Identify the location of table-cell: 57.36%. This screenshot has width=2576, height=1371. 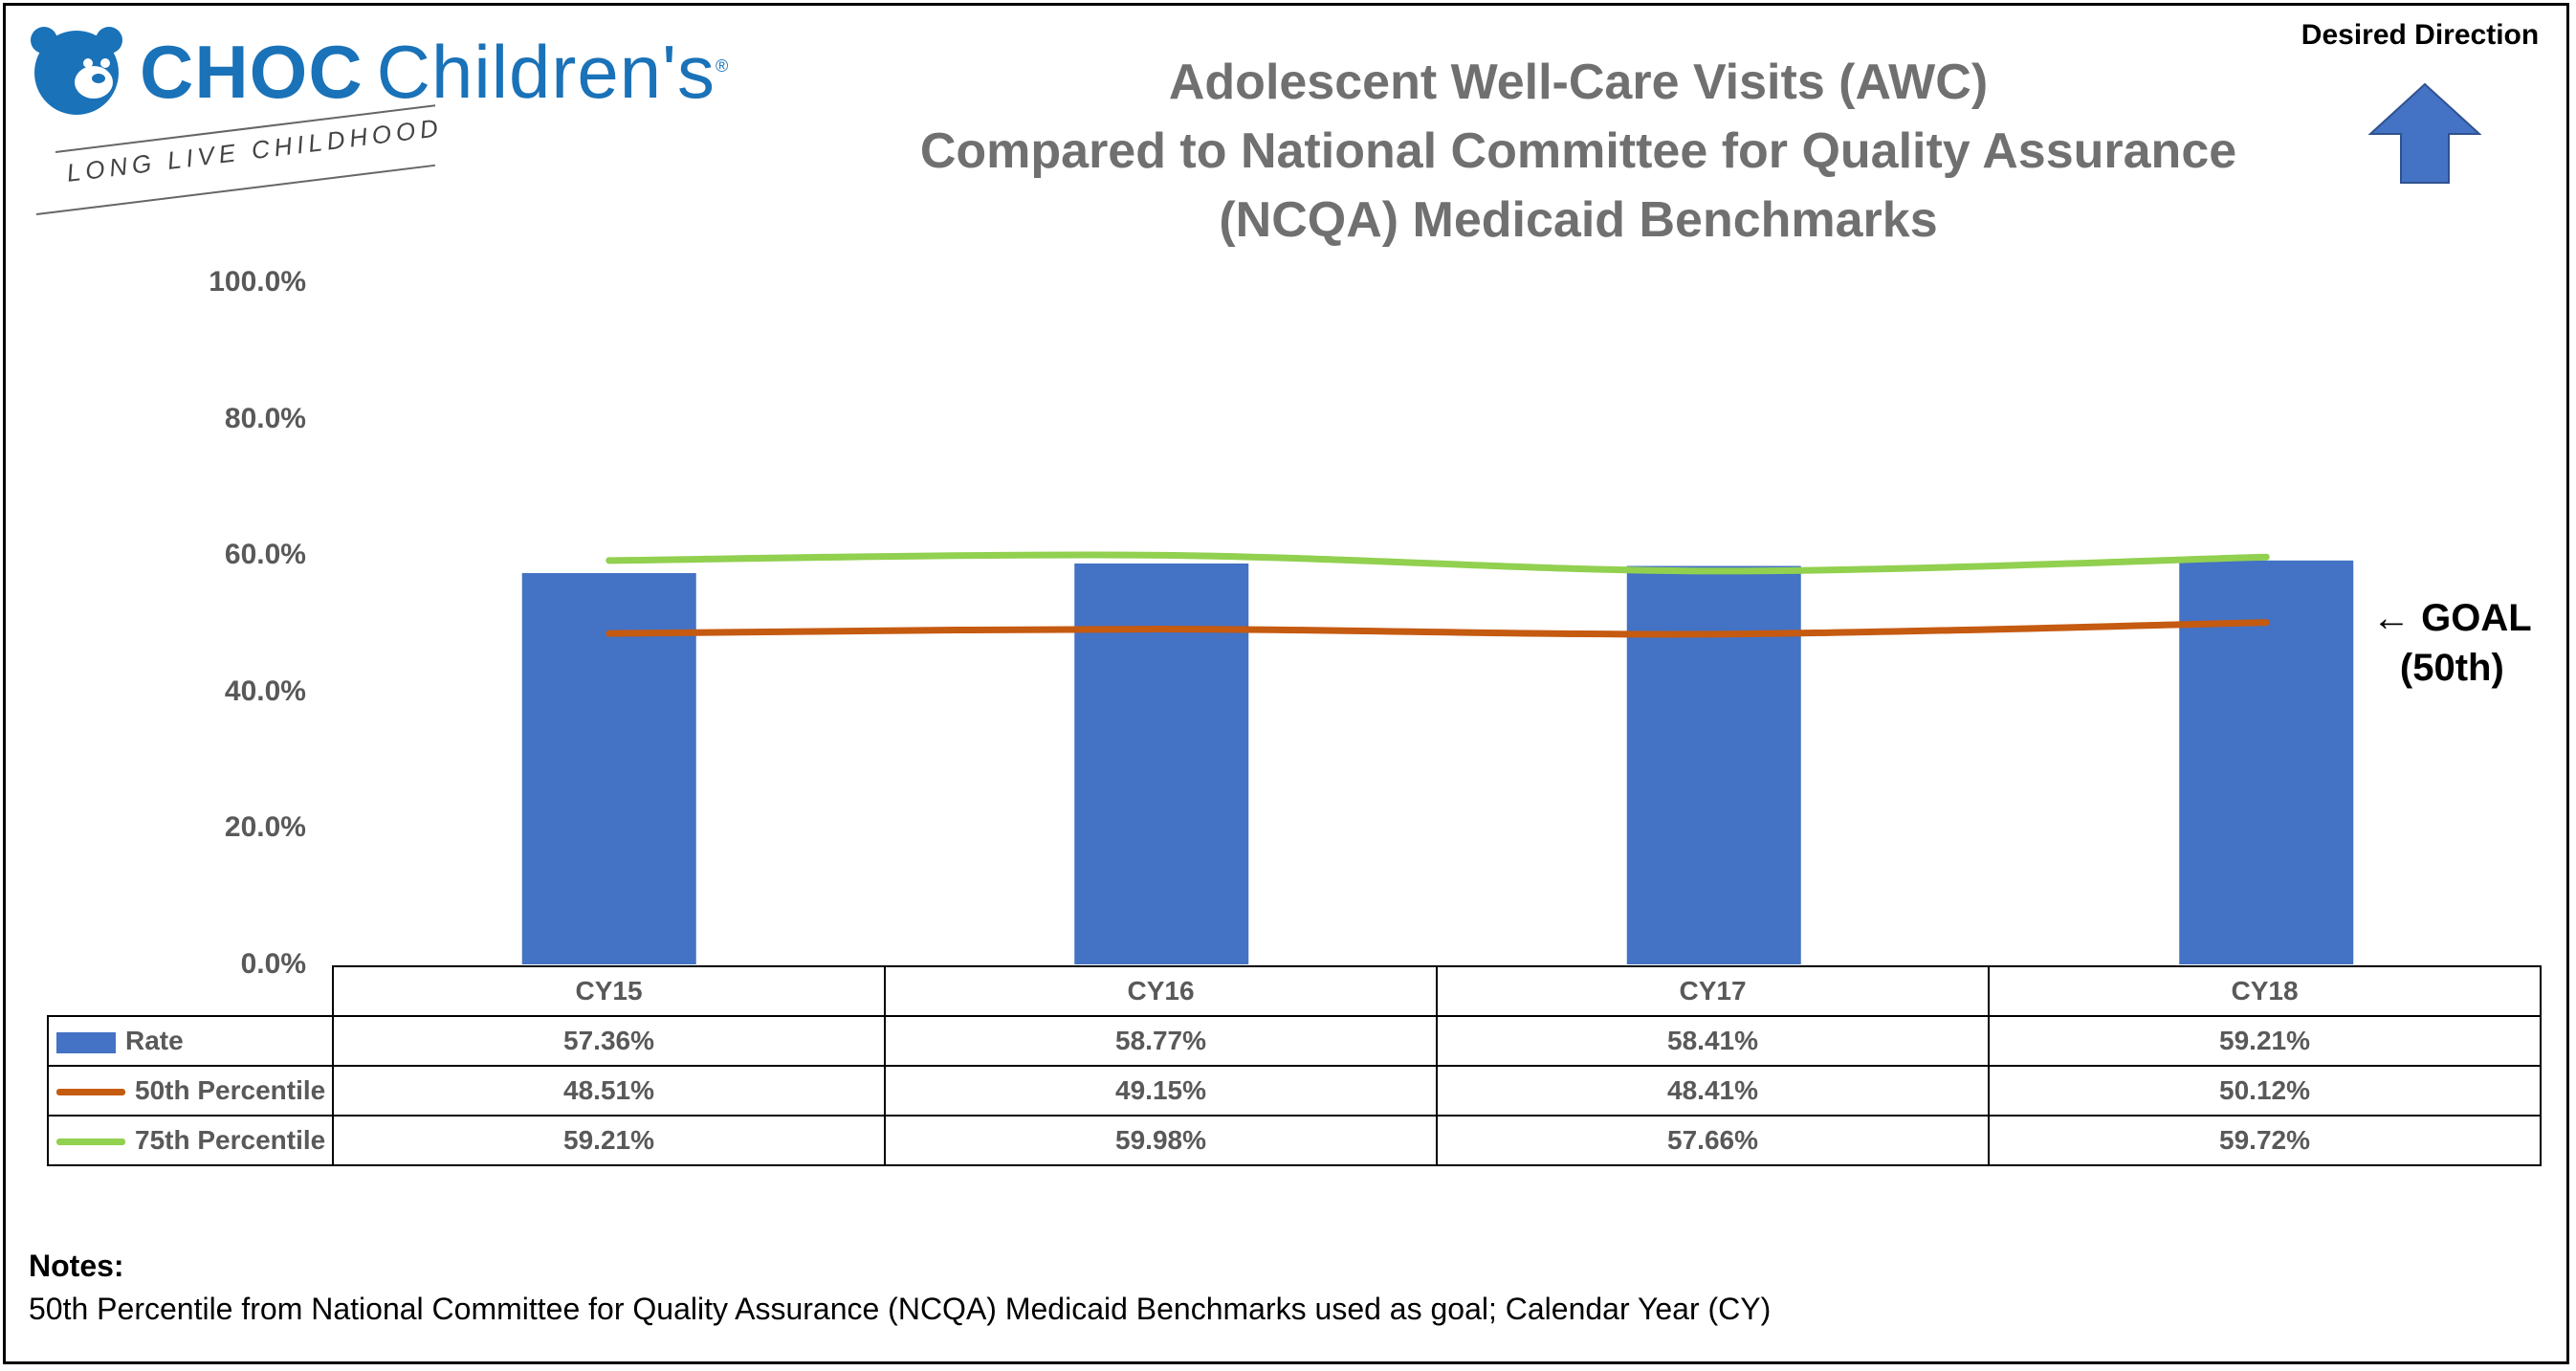
(609, 1041).